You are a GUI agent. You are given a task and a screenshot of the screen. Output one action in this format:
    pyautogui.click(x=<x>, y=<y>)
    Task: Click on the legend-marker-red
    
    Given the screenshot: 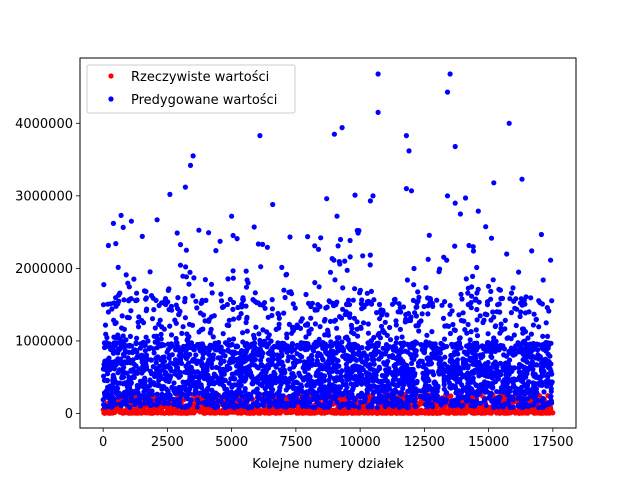 What is the action you would take?
    pyautogui.click(x=111, y=76)
    